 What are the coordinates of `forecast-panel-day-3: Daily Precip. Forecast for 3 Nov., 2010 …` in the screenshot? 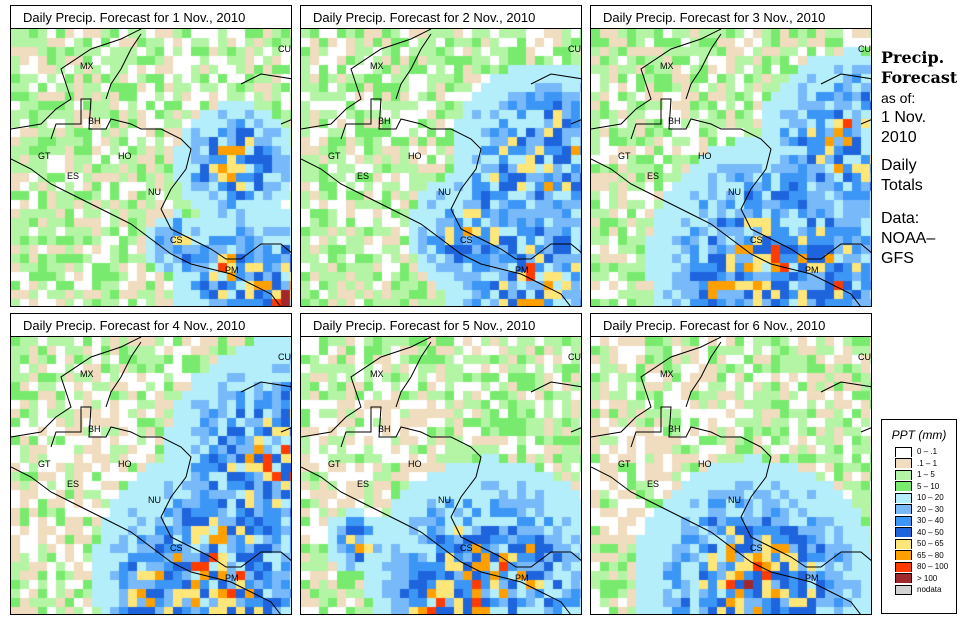 It's located at (731, 156).